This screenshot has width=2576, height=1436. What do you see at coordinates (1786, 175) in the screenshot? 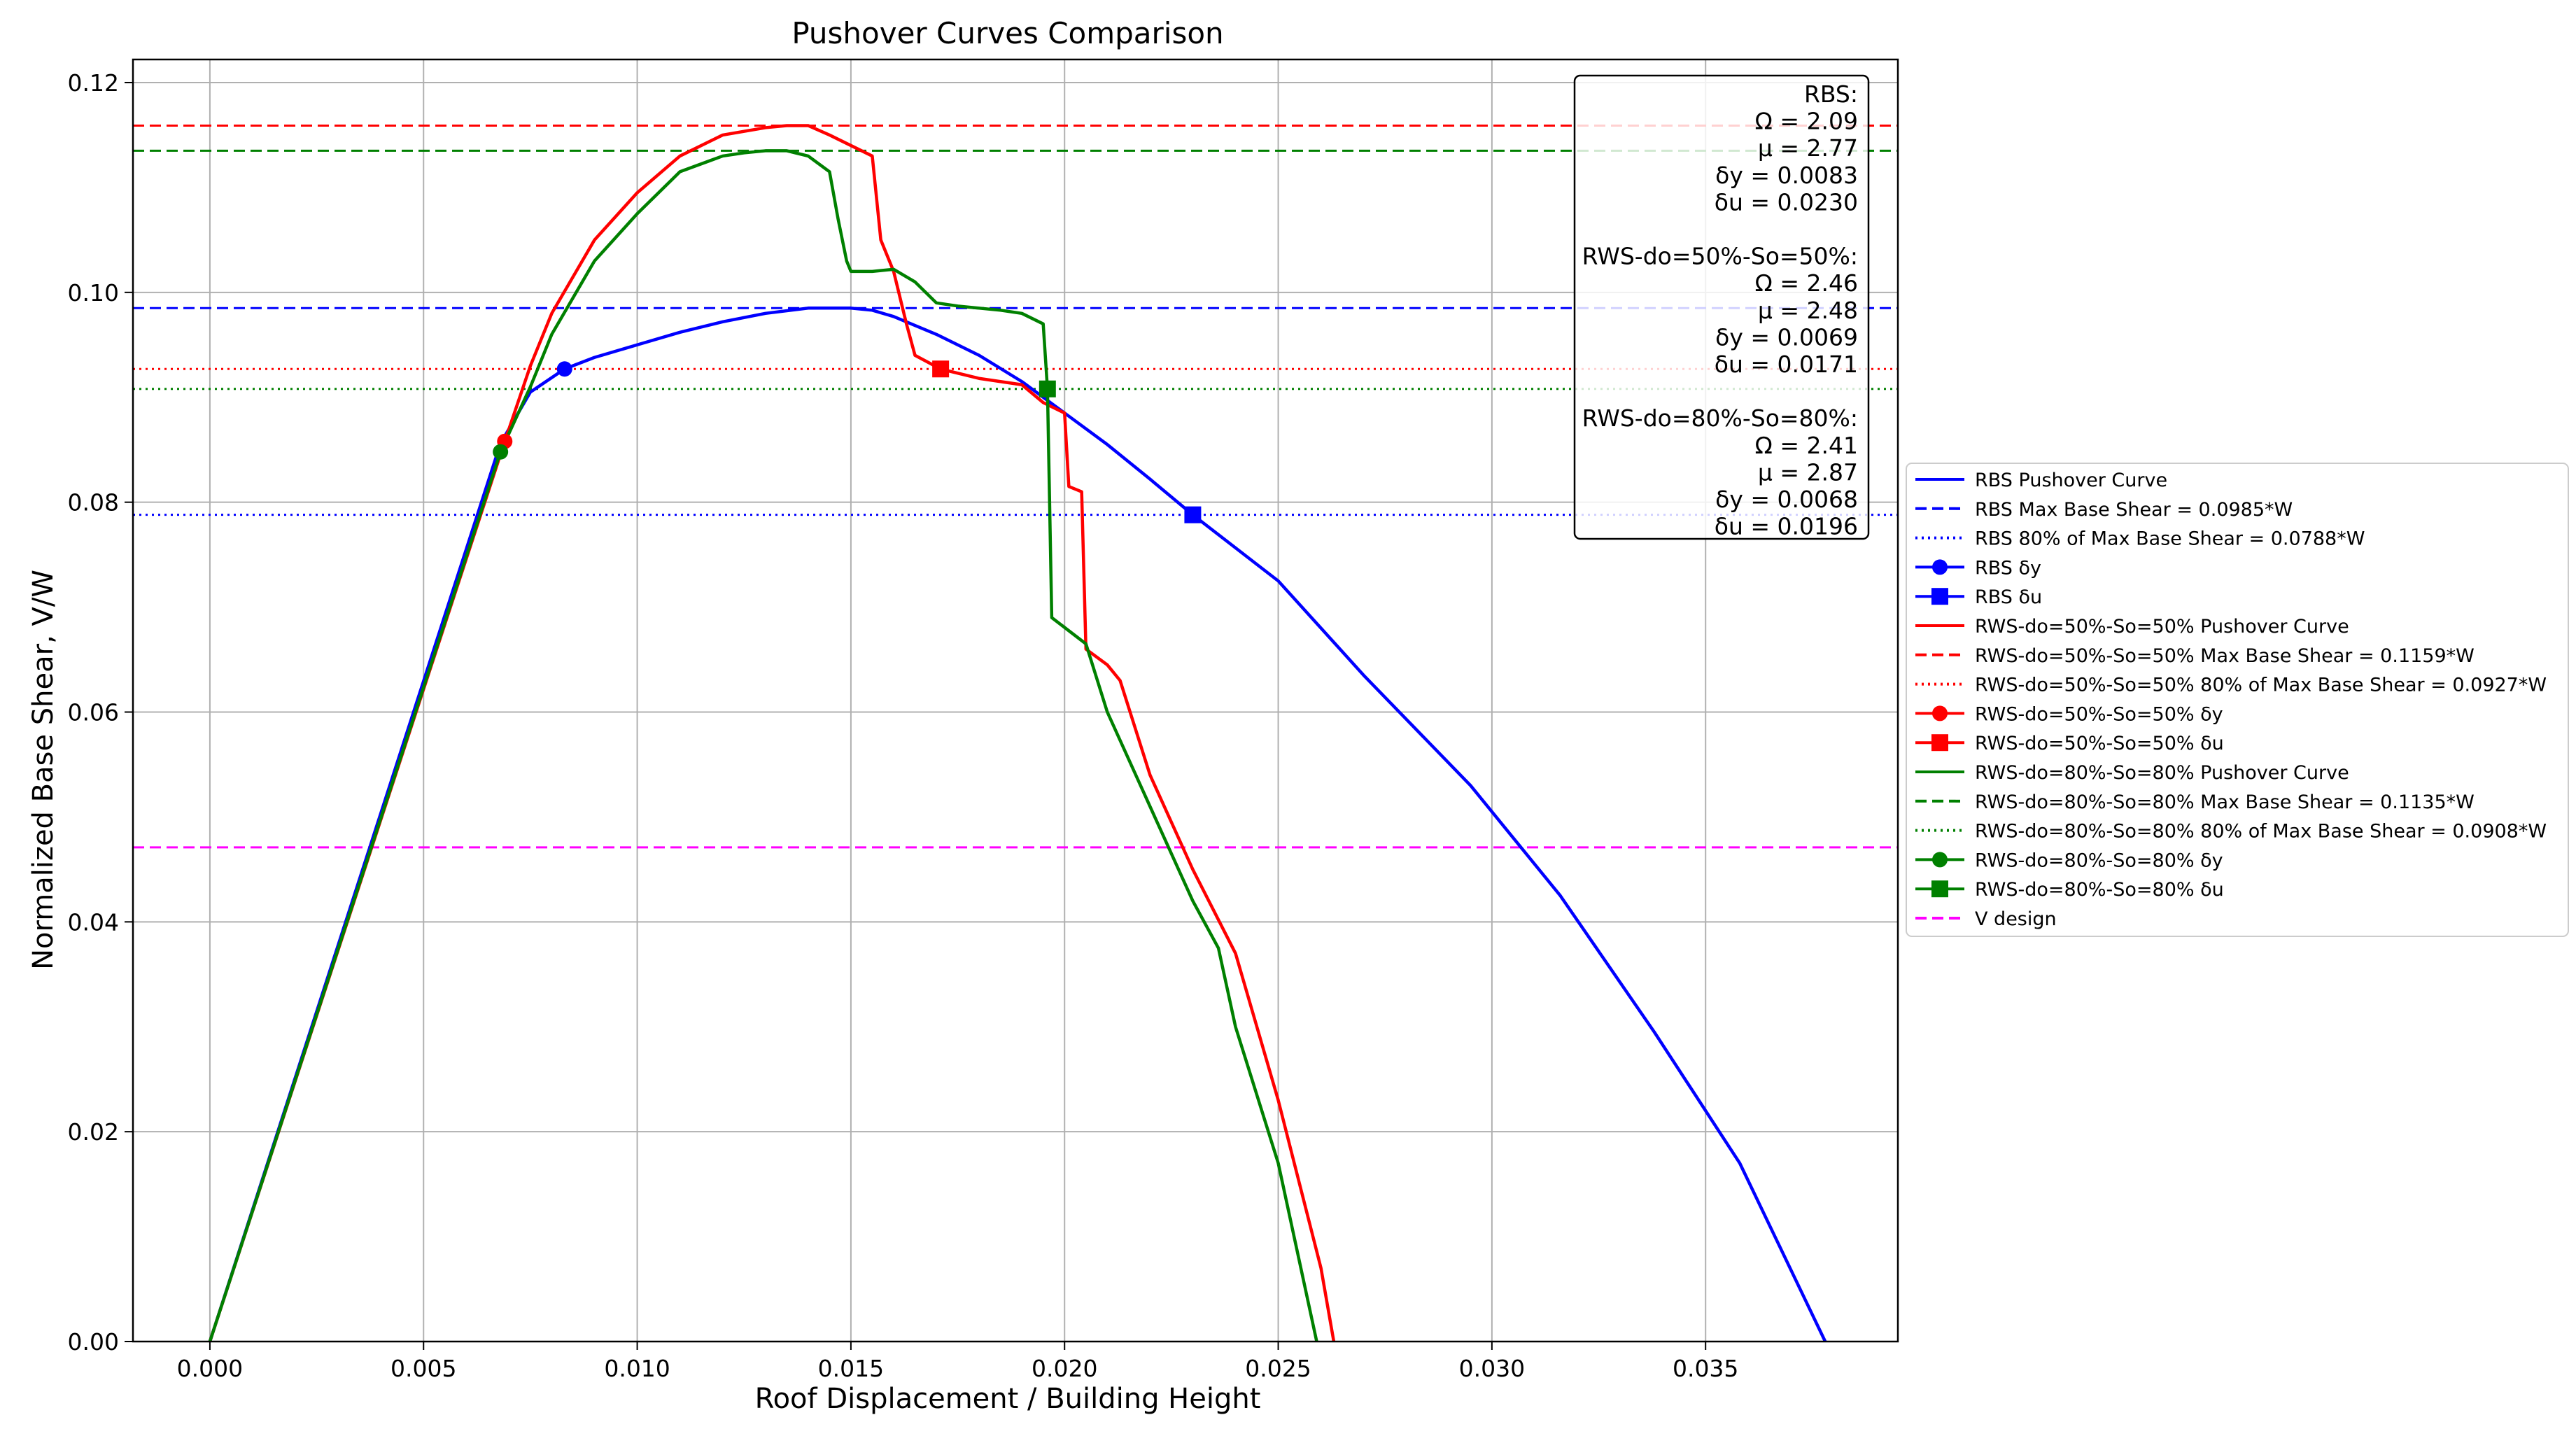
I see `annotation-line: δy = 0.0083` at bounding box center [1786, 175].